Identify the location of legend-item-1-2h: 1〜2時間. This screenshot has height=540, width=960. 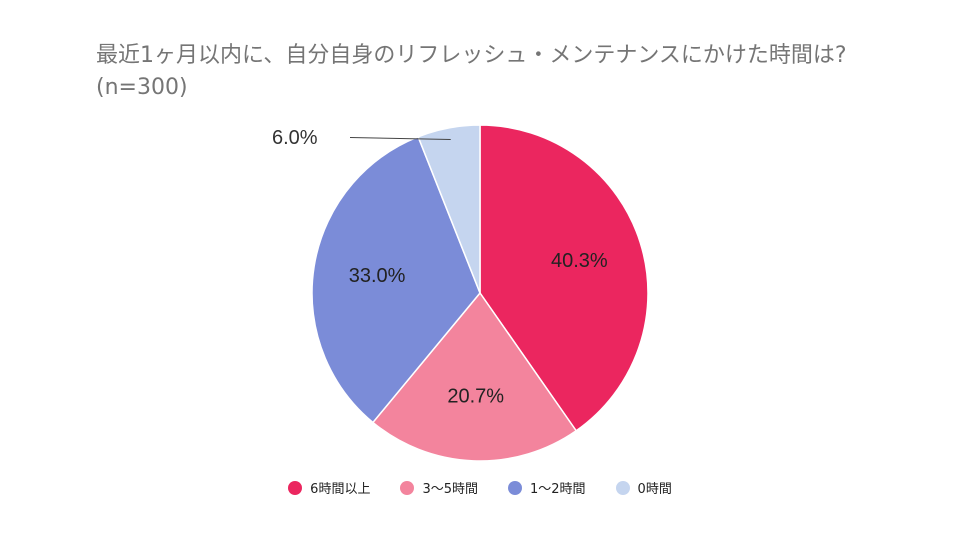
(547, 487).